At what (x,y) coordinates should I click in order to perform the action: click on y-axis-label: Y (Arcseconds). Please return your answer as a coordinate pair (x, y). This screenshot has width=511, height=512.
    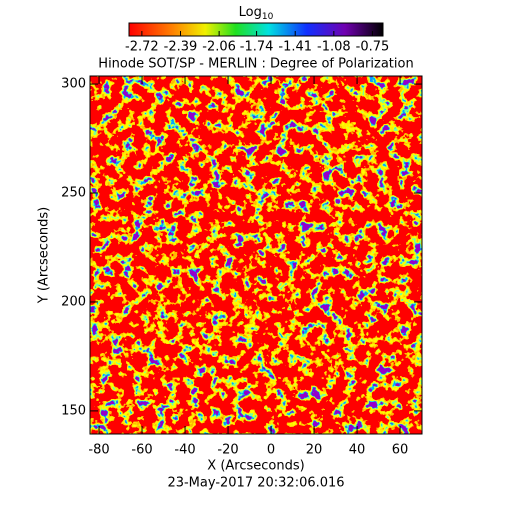
    Looking at the image, I should click on (44, 255).